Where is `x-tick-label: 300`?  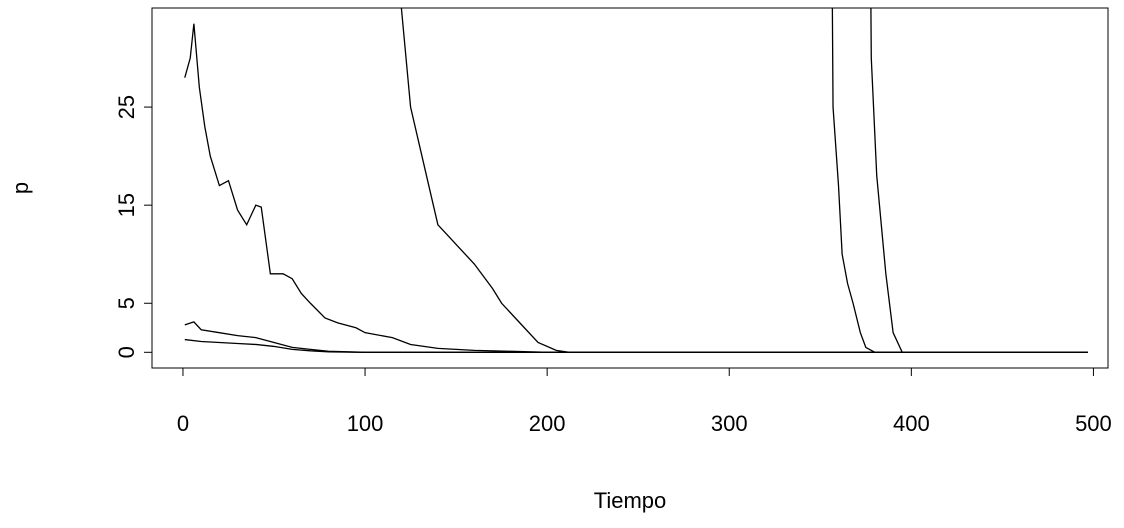
x-tick-label: 300 is located at coordinates (729, 423).